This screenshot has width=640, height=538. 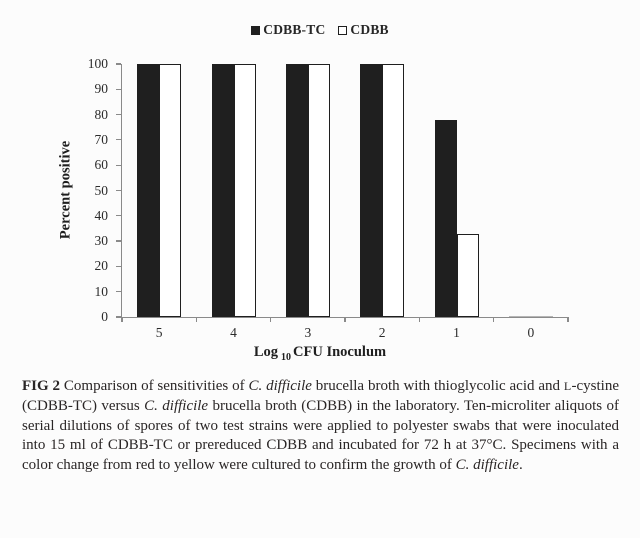 What do you see at coordinates (101, 114) in the screenshot?
I see `y-tick-label: 80` at bounding box center [101, 114].